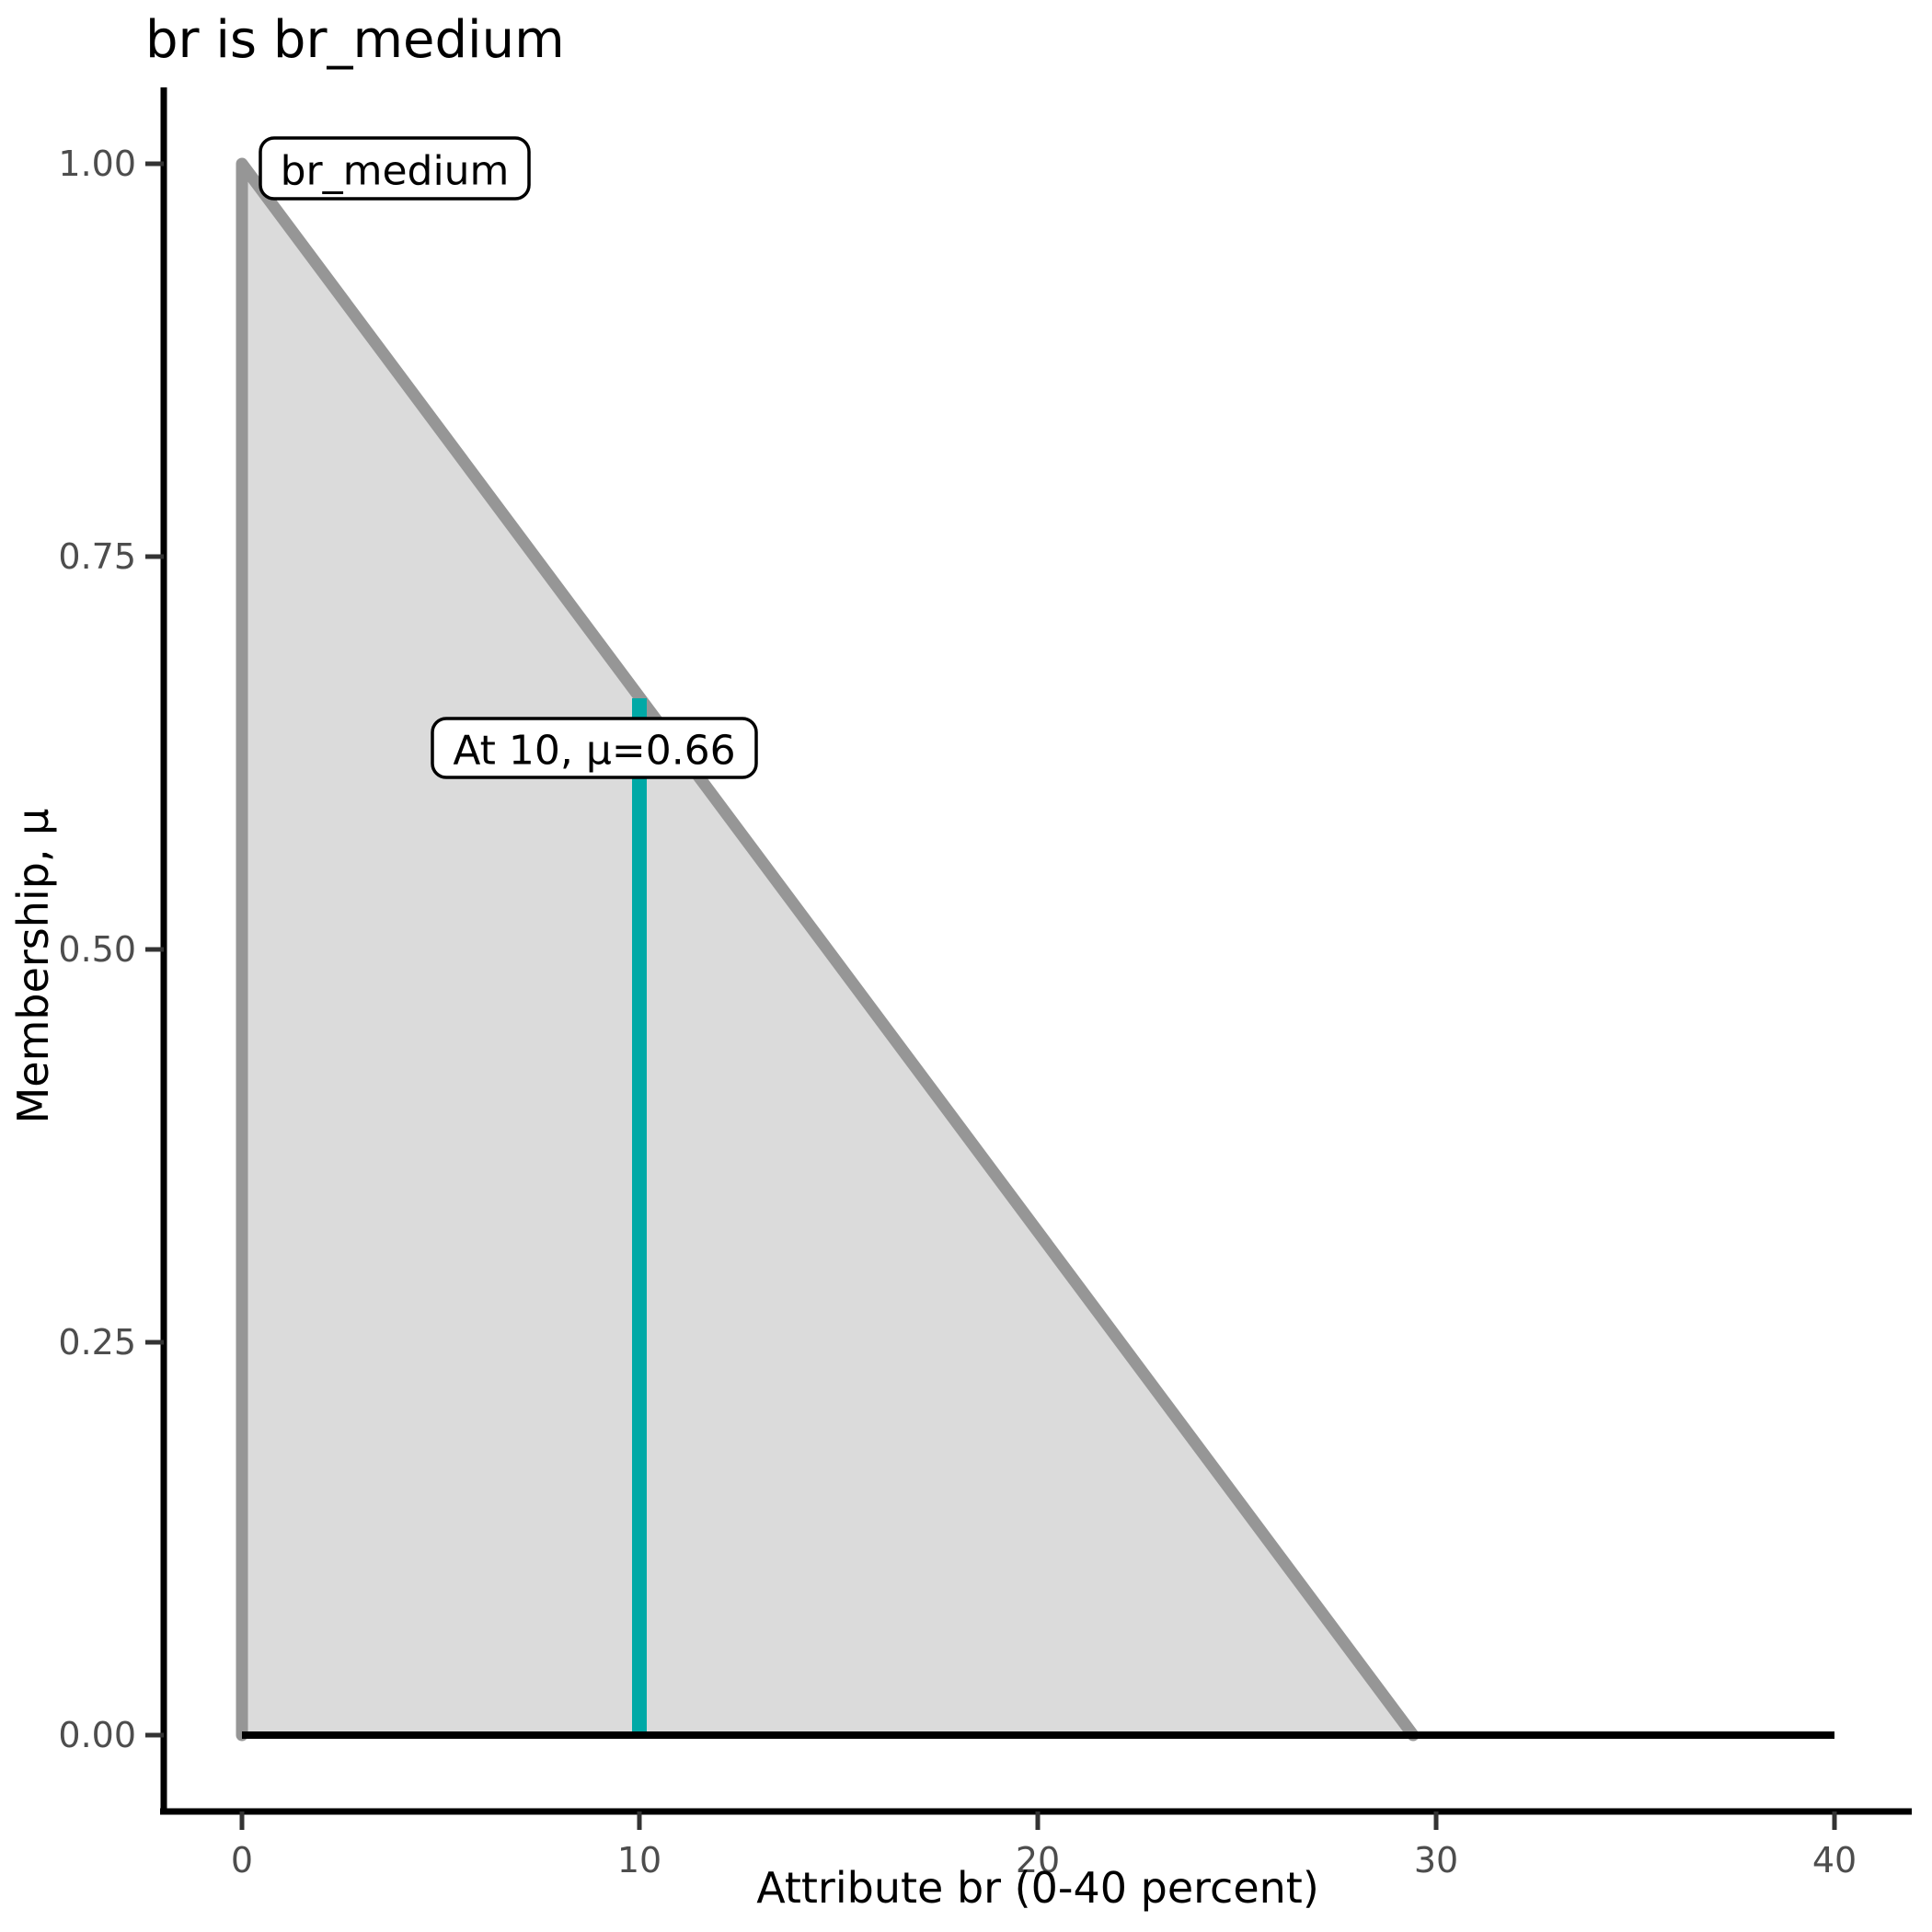  I want to click on x-tick-label-10: 10, so click(639, 1860).